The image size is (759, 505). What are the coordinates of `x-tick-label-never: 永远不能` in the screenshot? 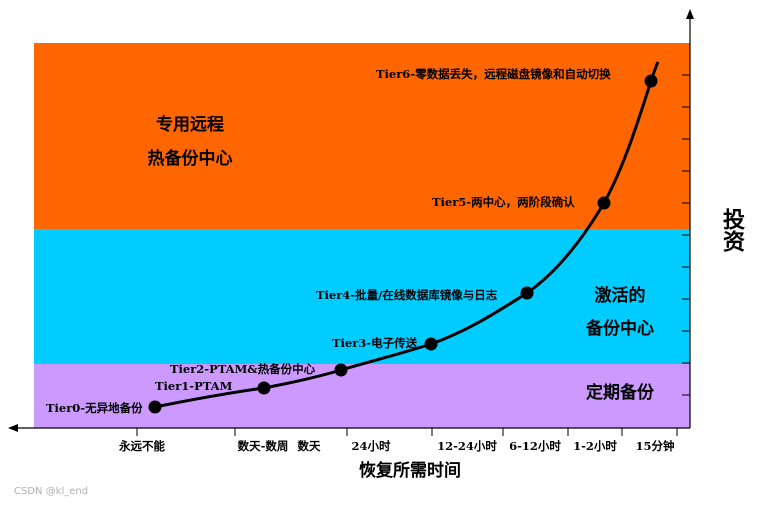 It's located at (141, 446).